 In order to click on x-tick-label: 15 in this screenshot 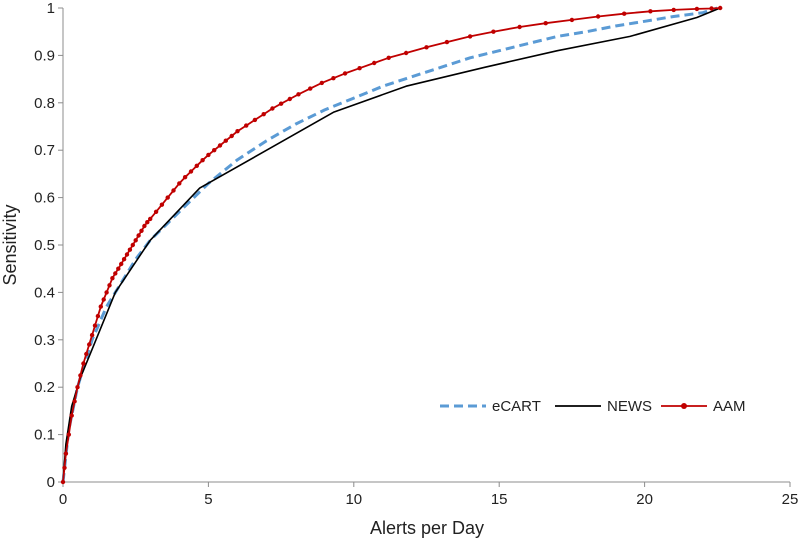, I will do `click(499, 499)`.